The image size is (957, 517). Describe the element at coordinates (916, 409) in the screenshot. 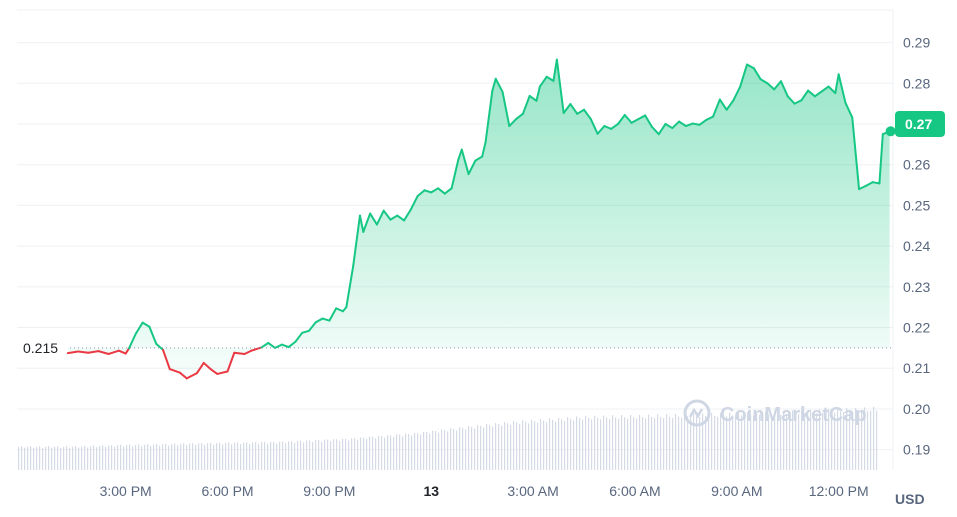

I see `y-tick-label: 0.20` at that location.